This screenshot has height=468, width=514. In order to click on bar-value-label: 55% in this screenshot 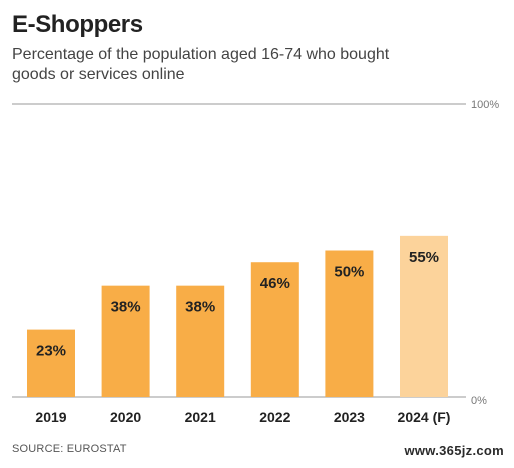, I will do `click(424, 257)`.